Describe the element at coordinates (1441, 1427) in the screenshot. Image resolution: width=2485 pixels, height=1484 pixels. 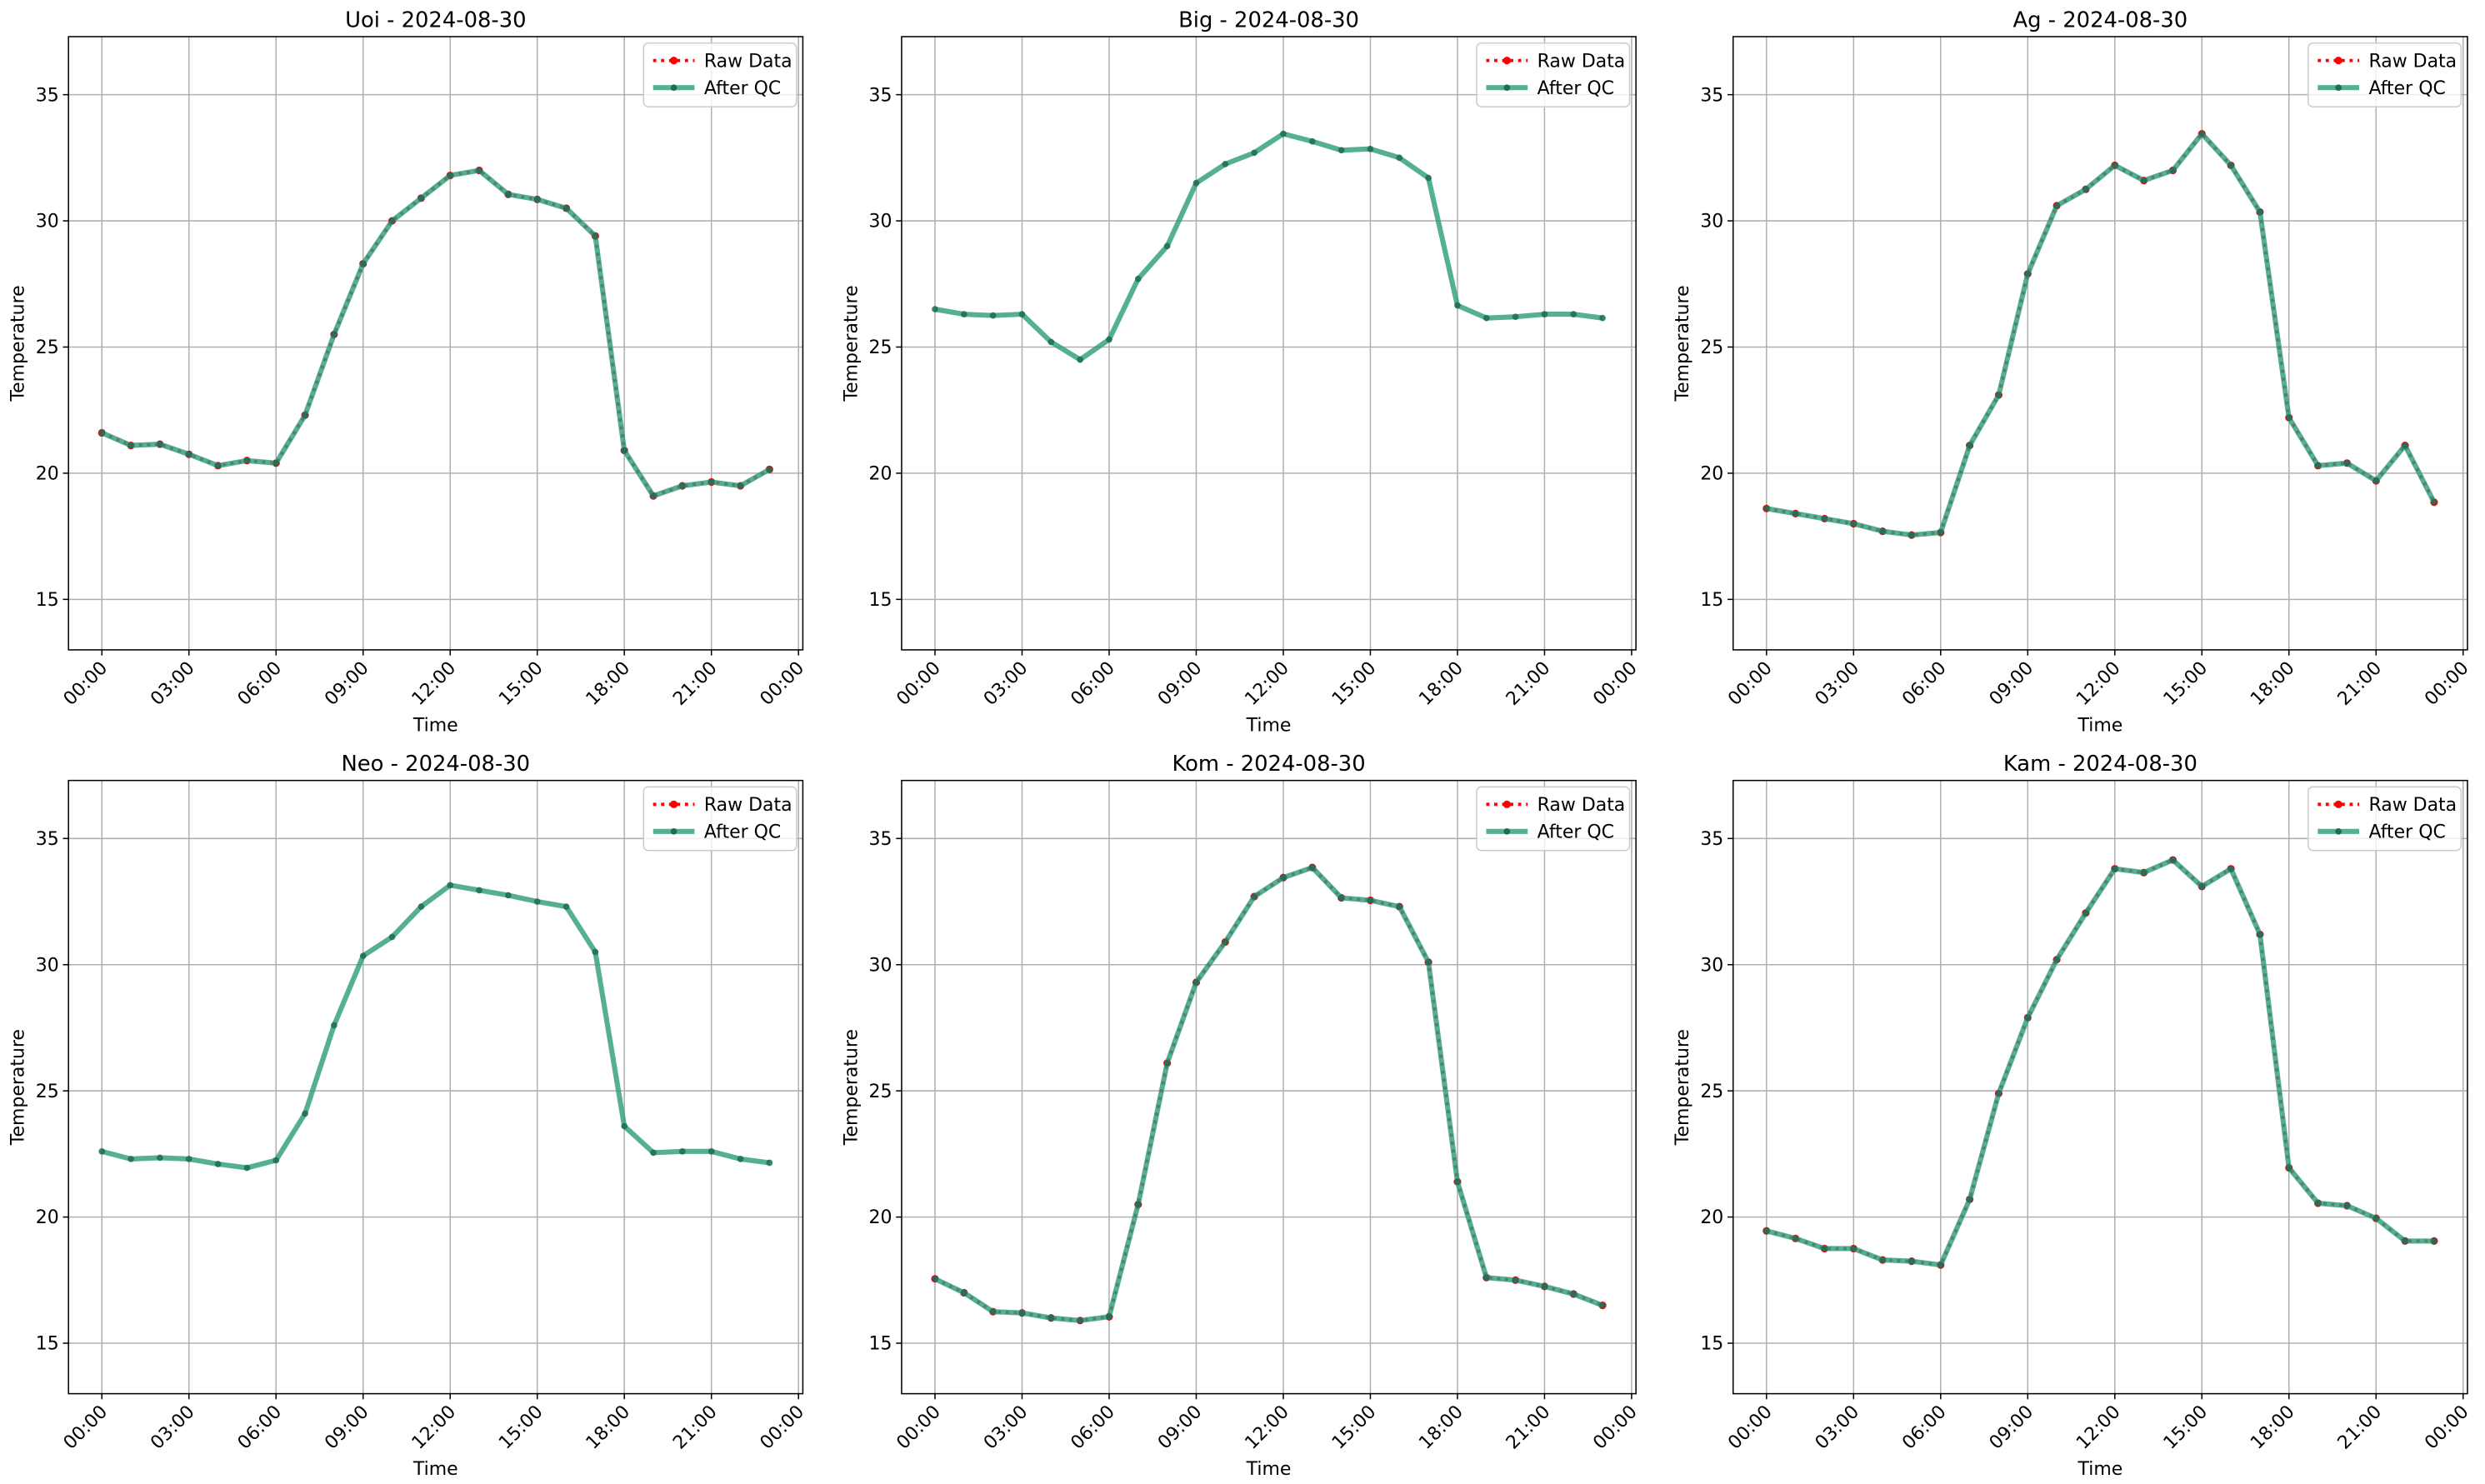
I see `x-tick-label: 18:00` at that location.